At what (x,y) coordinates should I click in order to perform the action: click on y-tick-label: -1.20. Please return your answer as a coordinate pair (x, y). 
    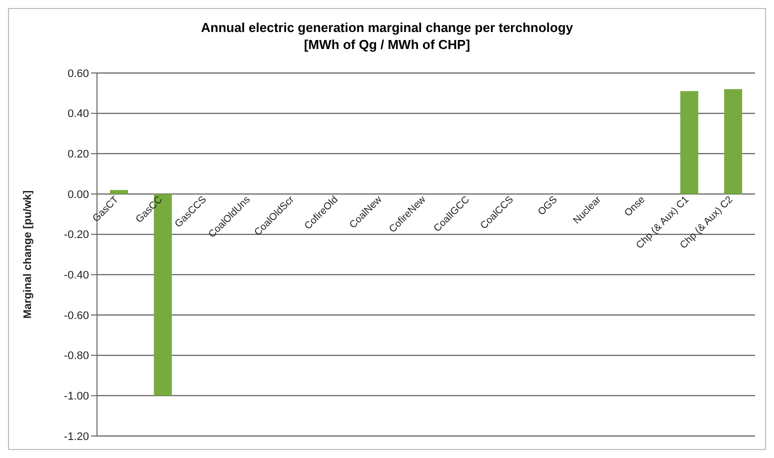
    Looking at the image, I should click on (76, 436).